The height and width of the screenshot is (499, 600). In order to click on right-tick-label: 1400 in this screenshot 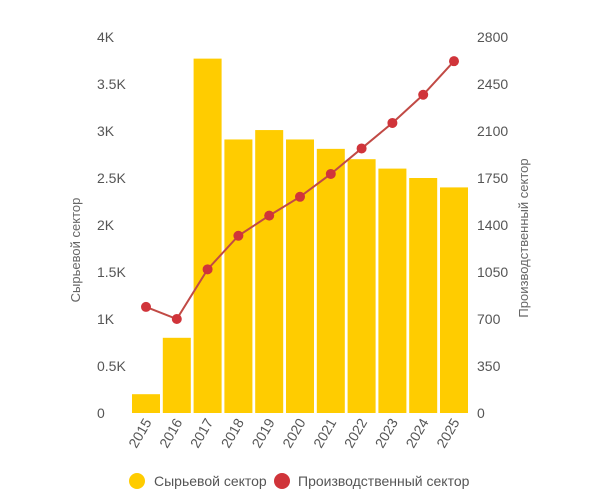, I will do `click(492, 225)`.